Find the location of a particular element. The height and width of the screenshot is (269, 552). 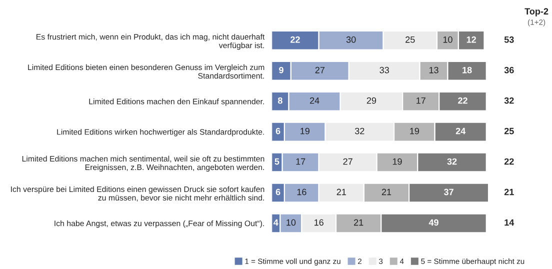

data-label: 9 is located at coordinates (281, 70).